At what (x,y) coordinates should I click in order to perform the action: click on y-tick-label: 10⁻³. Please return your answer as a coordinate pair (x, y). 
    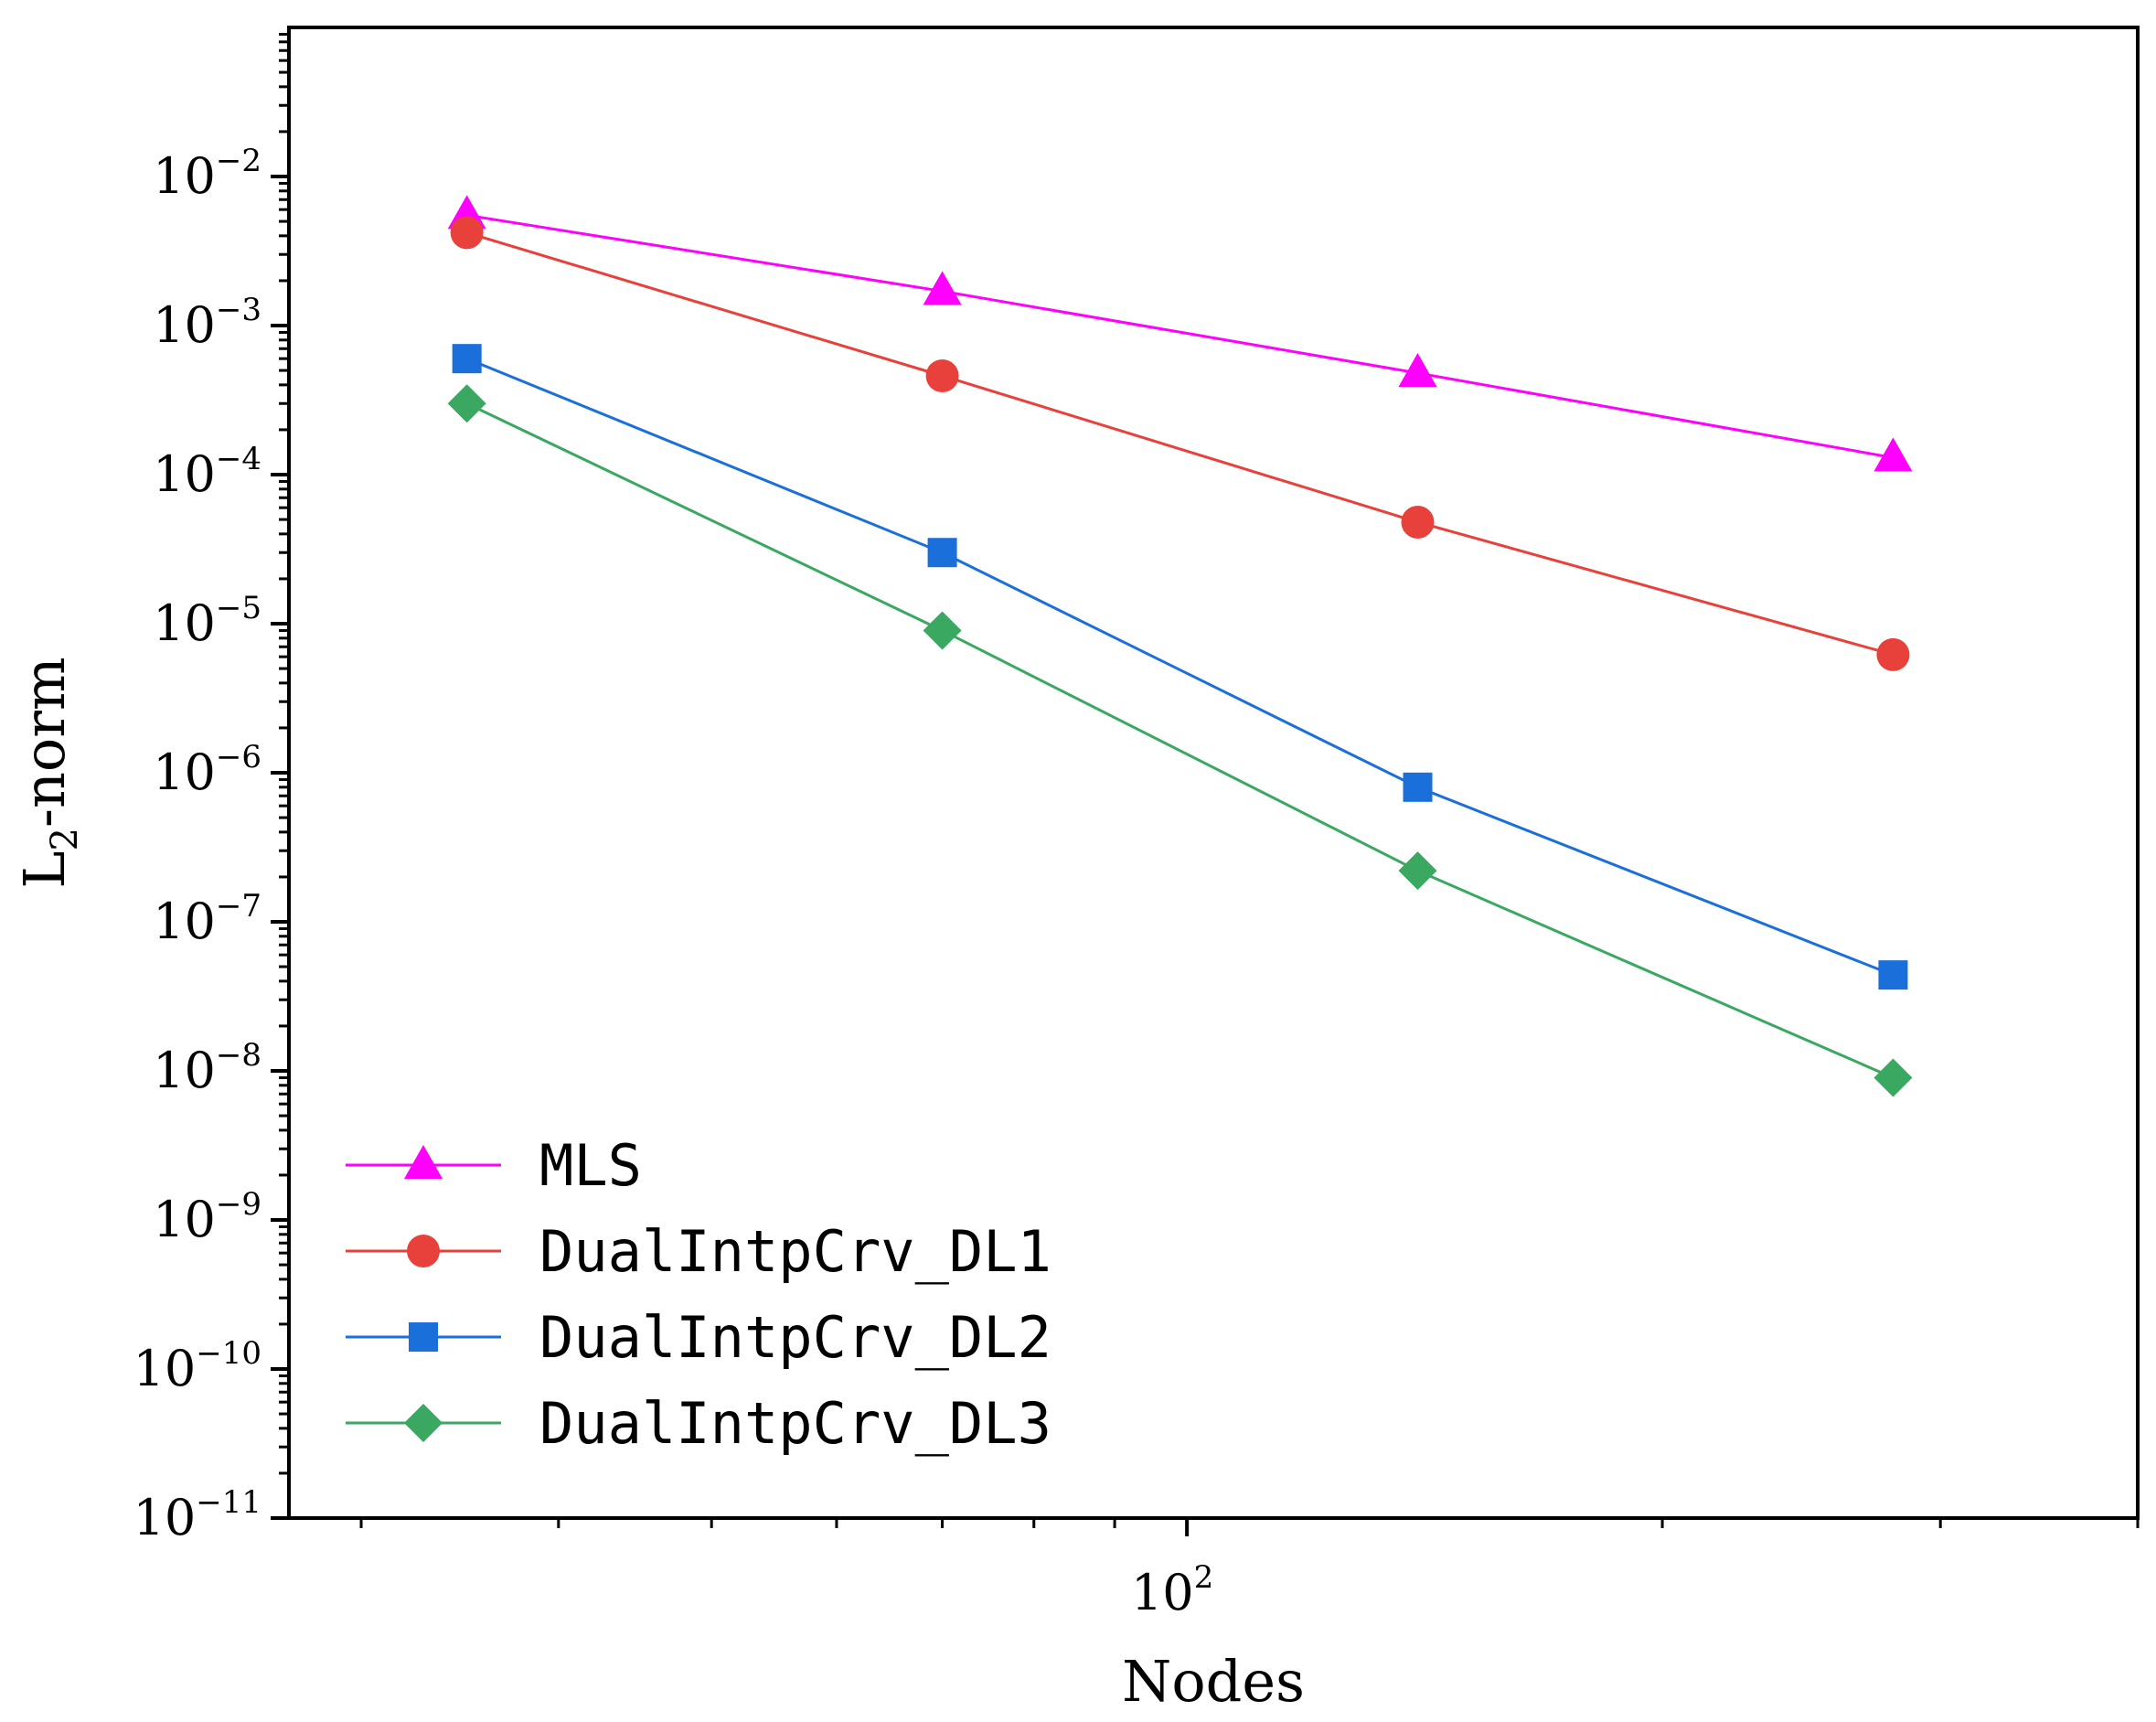
    Looking at the image, I should click on (207, 323).